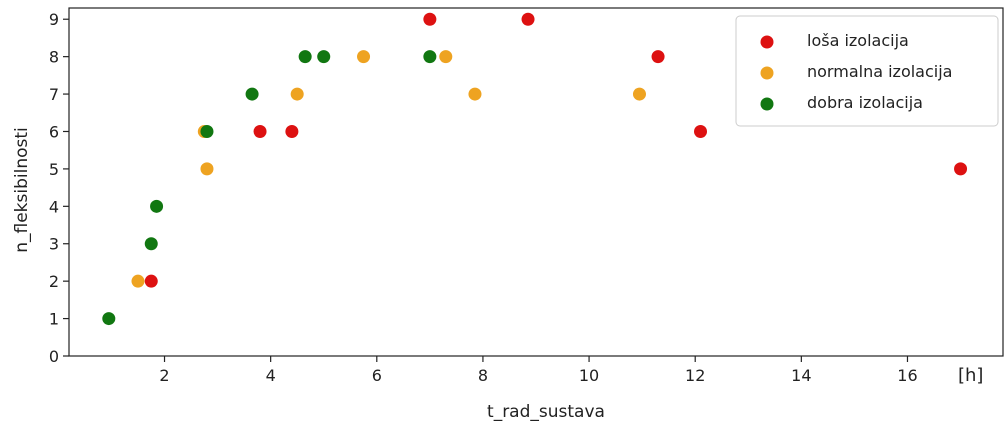 The image size is (1008, 423). Describe the element at coordinates (858, 40) in the screenshot. I see `legend-label: loša izolacija` at that location.